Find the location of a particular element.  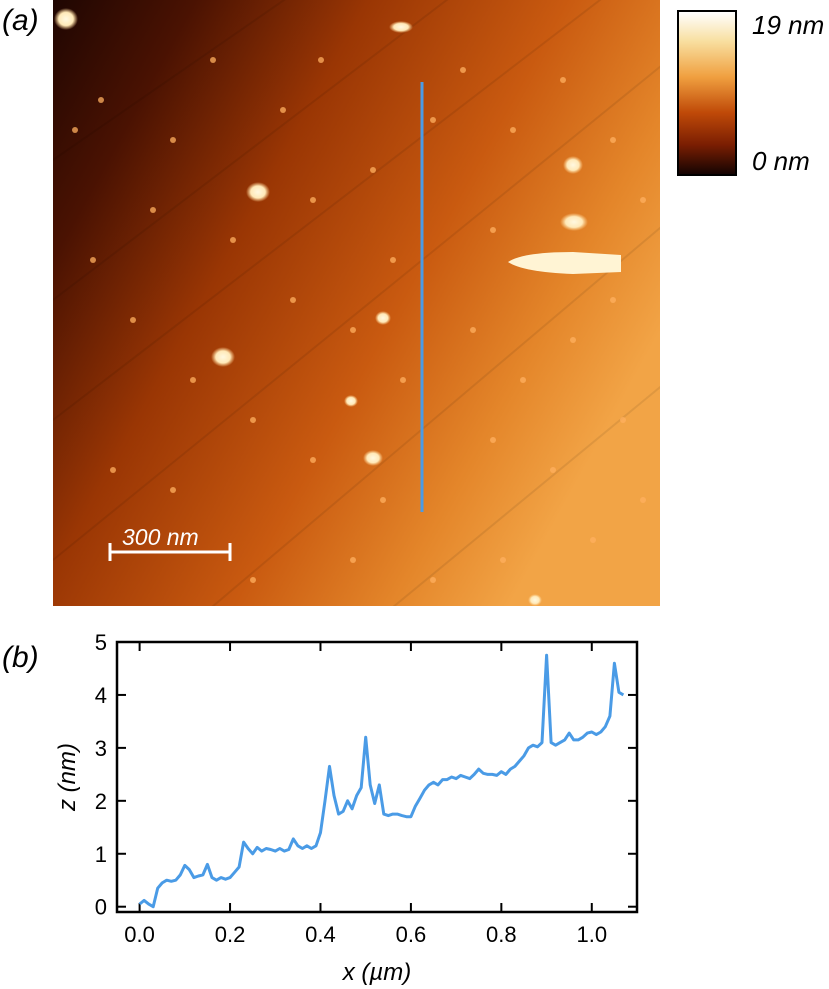

colorbar-max-label: 19 nm is located at coordinates (788, 25).